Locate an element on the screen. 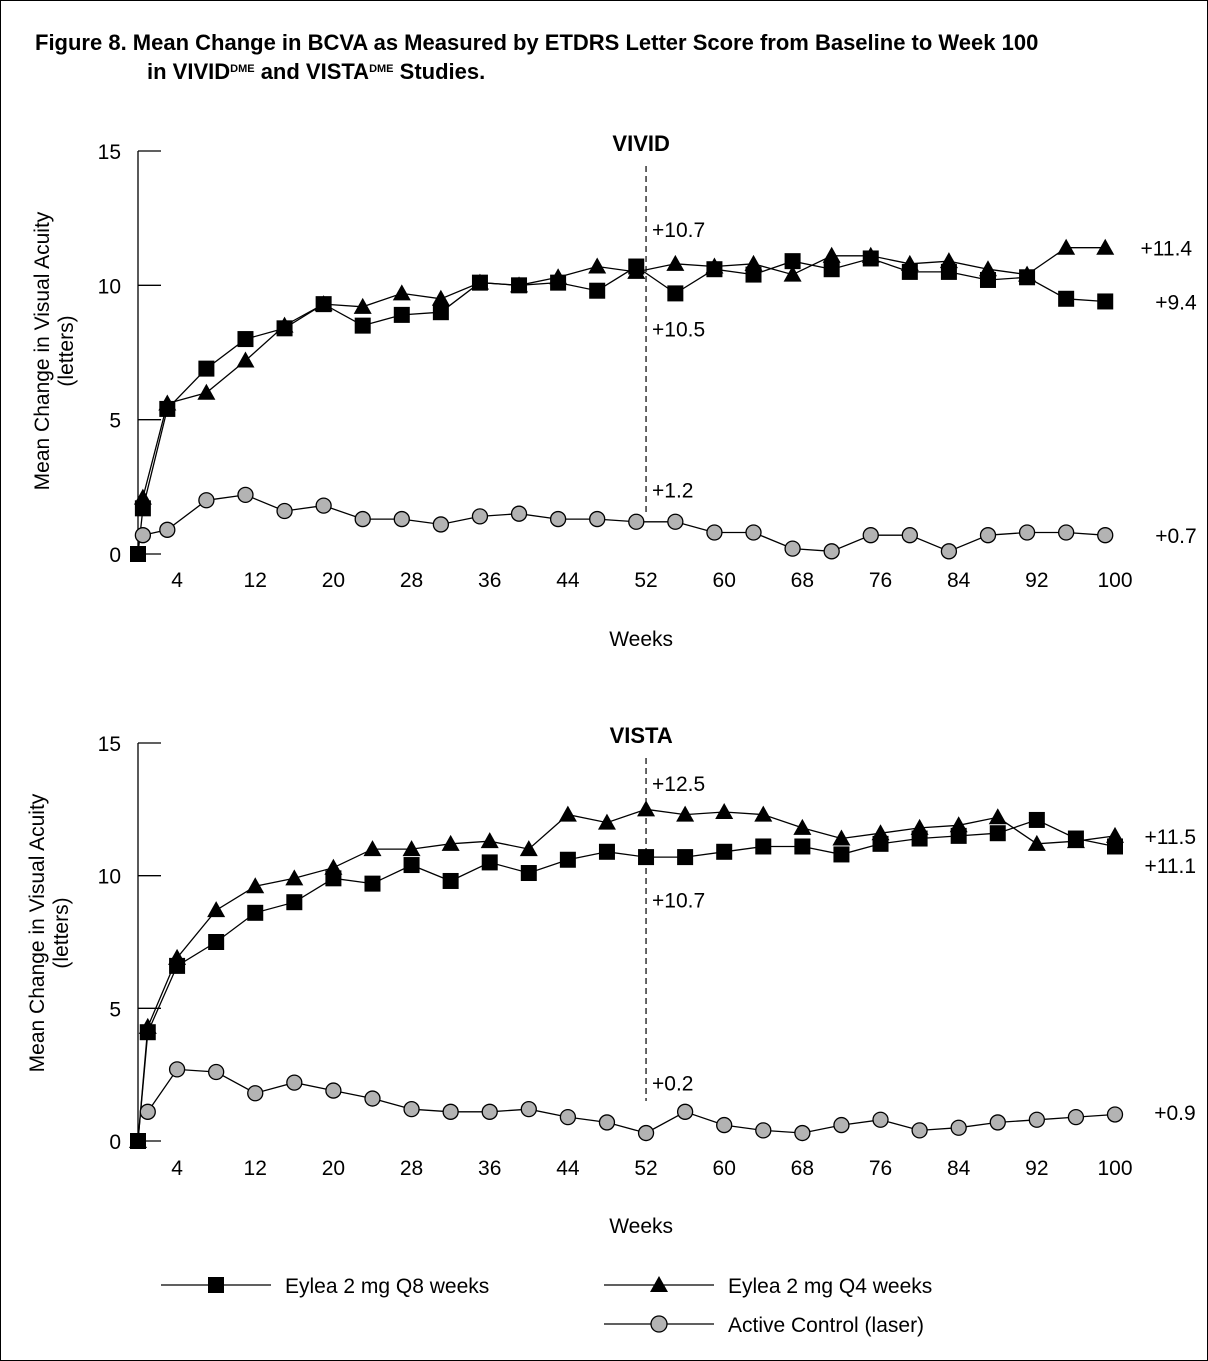 Image resolution: width=1208 pixels, height=1361 pixels. vivid-y-axis-label: Mean Change in Visual Acuity(letters) is located at coordinates (54, 350).